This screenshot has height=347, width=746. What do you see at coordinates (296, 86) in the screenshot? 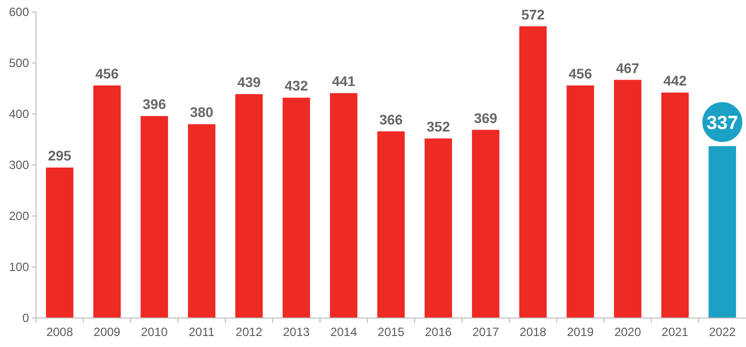
I see `data-label: 432` at bounding box center [296, 86].